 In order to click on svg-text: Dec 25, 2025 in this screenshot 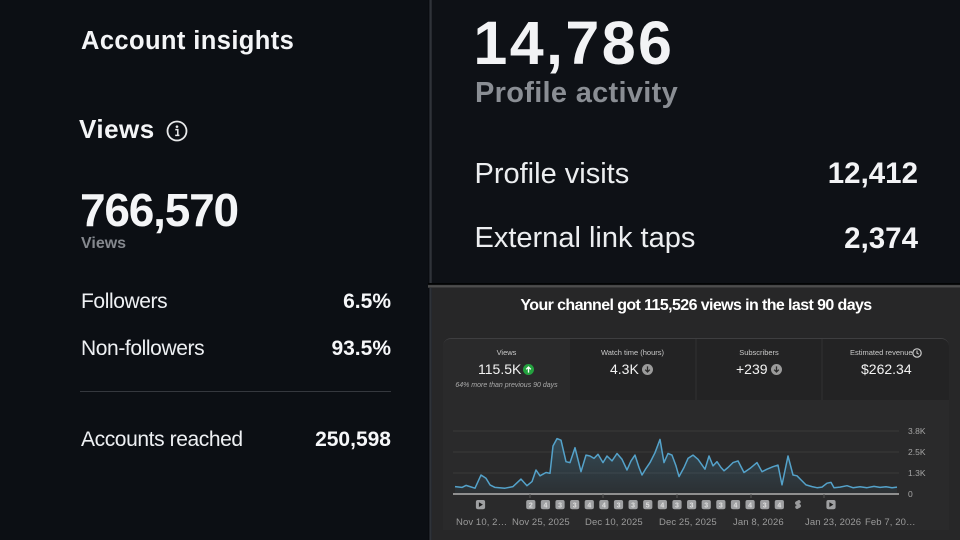, I will do `click(688, 522)`.